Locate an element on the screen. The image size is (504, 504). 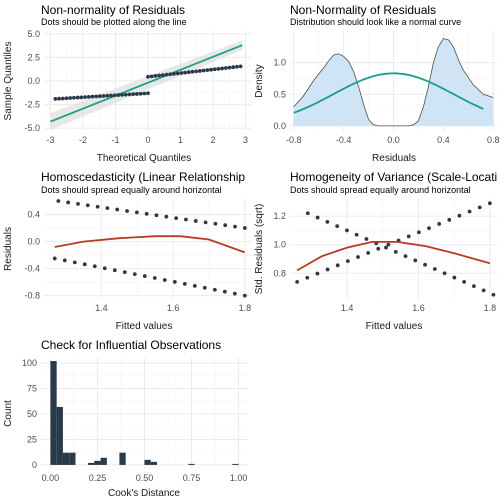
y-tick-label: 5.0 is located at coordinates (33, 34).